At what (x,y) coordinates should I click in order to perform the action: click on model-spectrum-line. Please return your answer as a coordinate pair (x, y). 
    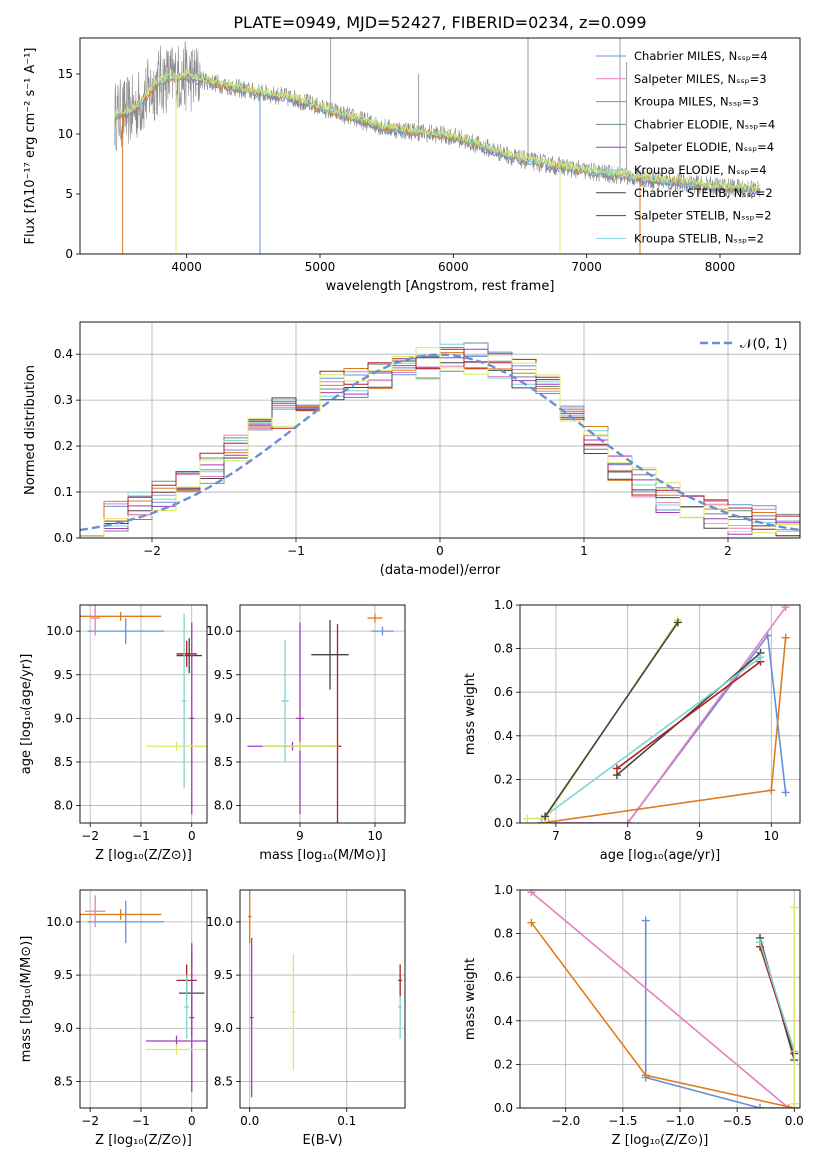
    Looking at the image, I should click on (437, 132).